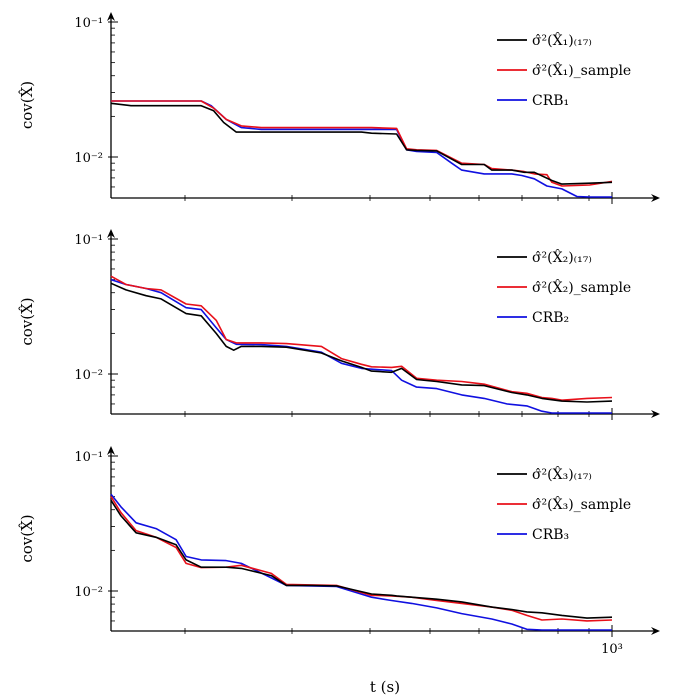 The width and height of the screenshot is (680, 700). What do you see at coordinates (612, 649) in the screenshot?
I see `x-tick-label: 10³` at bounding box center [612, 649].